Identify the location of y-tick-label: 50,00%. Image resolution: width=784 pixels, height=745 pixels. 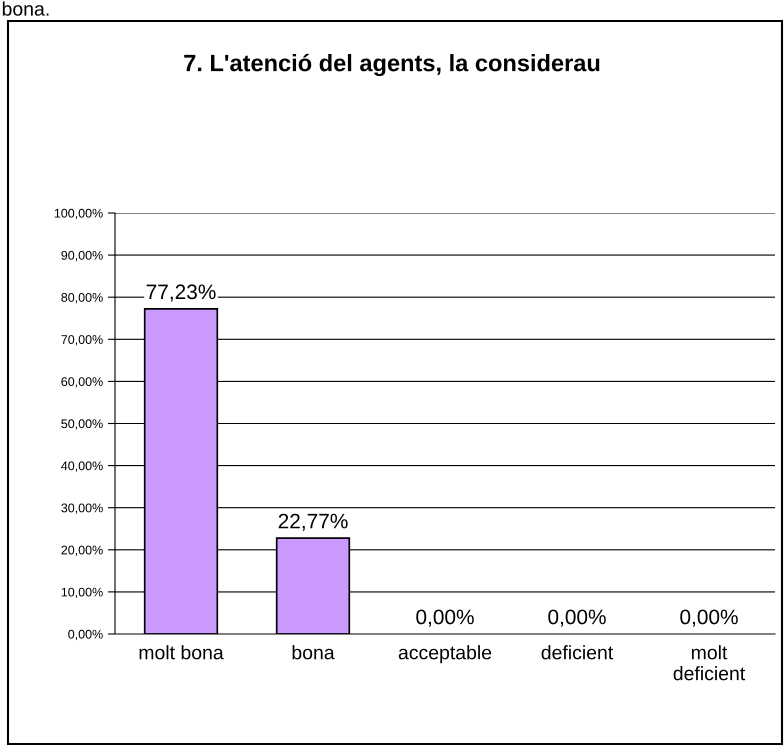
(82, 424).